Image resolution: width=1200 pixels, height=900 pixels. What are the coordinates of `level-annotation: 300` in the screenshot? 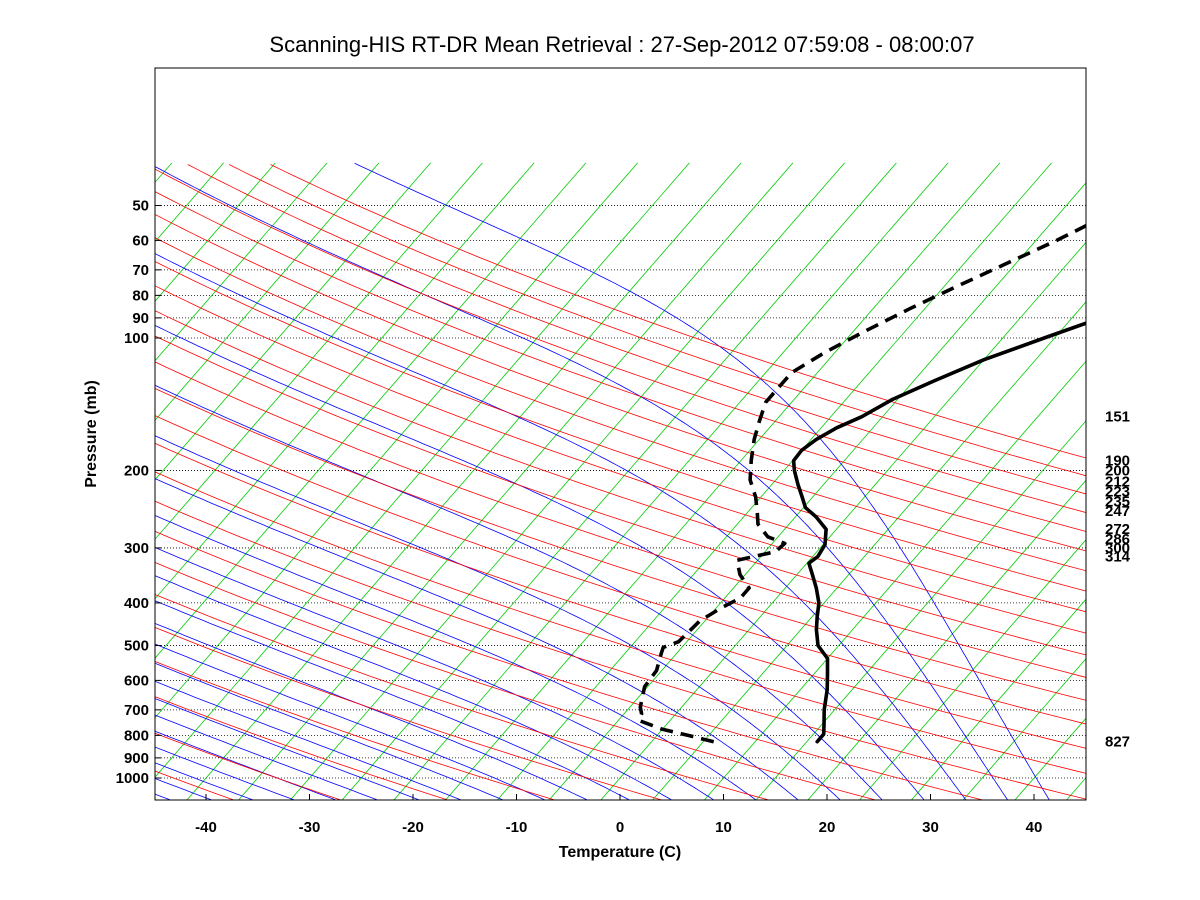 It's located at (1117, 548).